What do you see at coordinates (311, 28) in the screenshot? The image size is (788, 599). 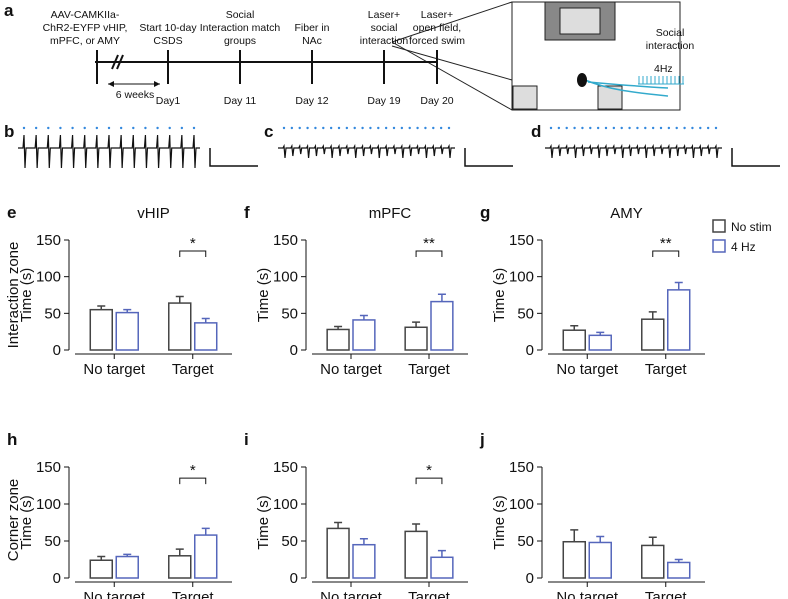 I see `event-label: Fiber in` at bounding box center [311, 28].